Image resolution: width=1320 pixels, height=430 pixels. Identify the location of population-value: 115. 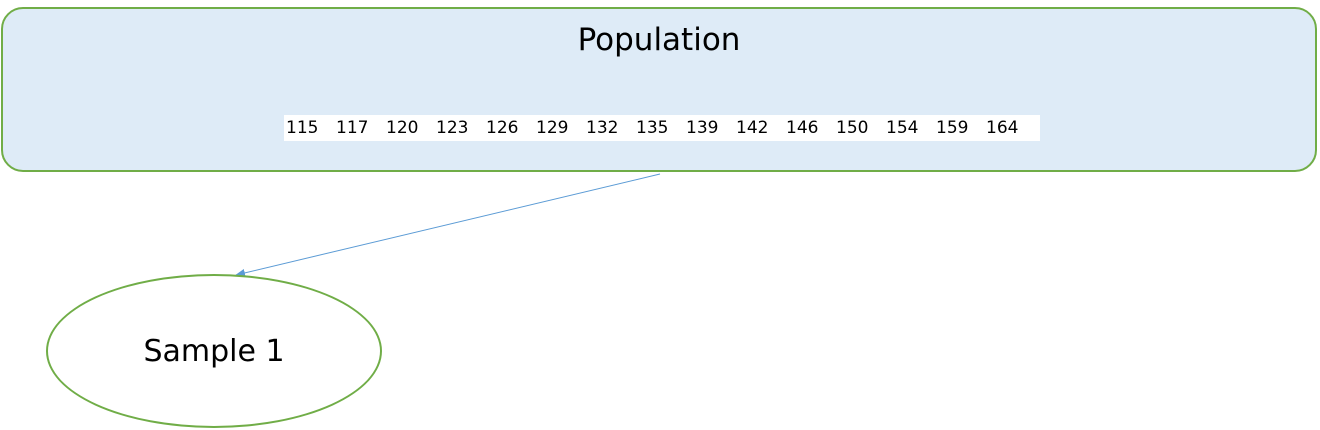
(302, 128).